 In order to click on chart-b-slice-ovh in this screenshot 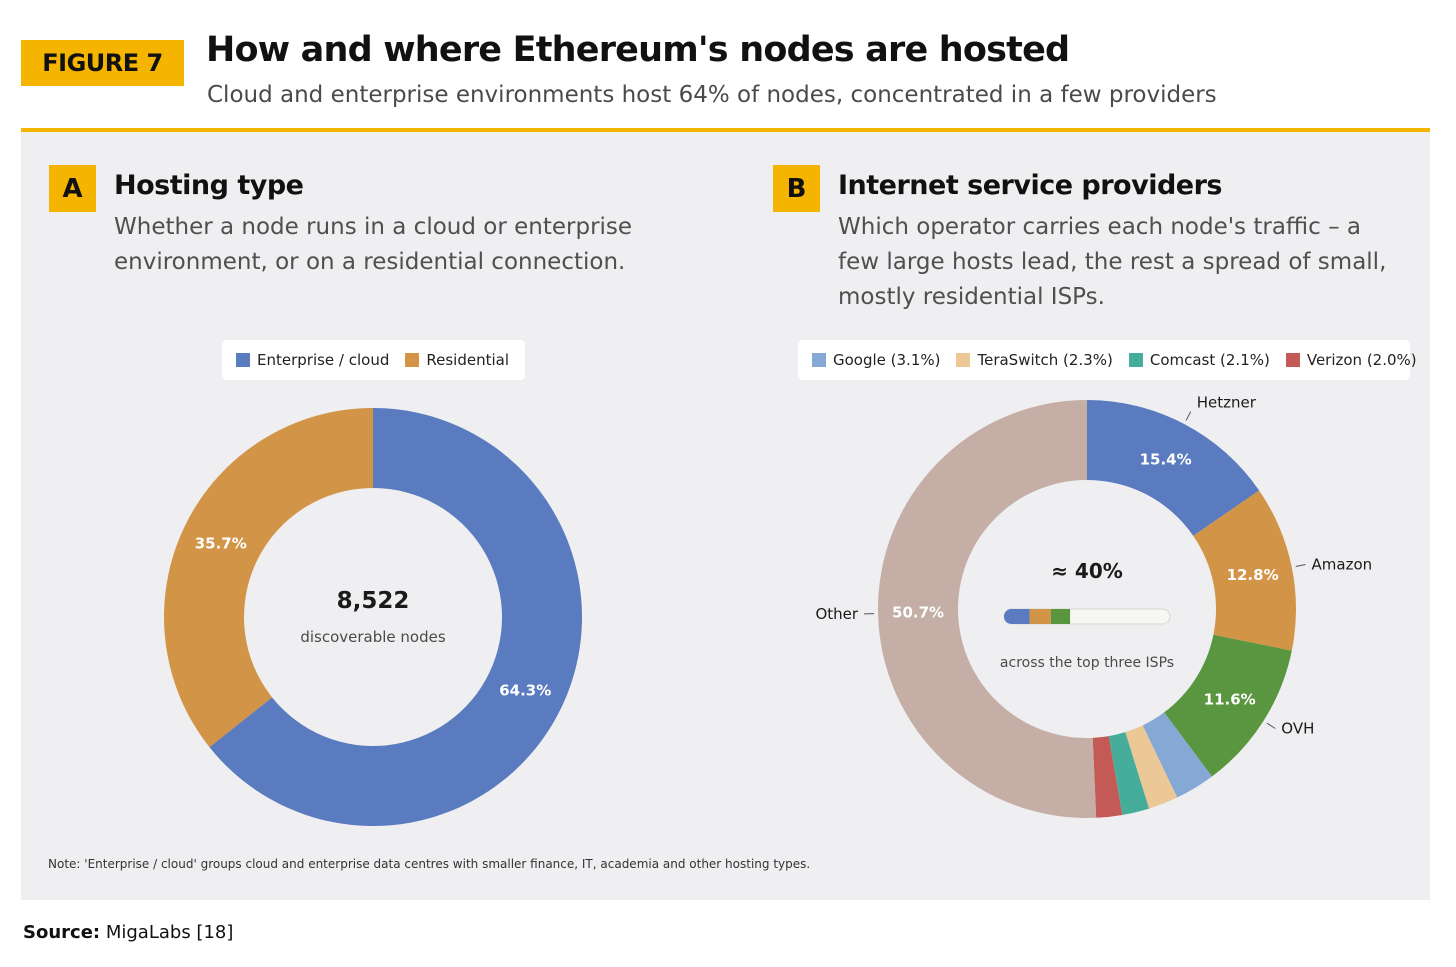, I will do `click(1228, 705)`.